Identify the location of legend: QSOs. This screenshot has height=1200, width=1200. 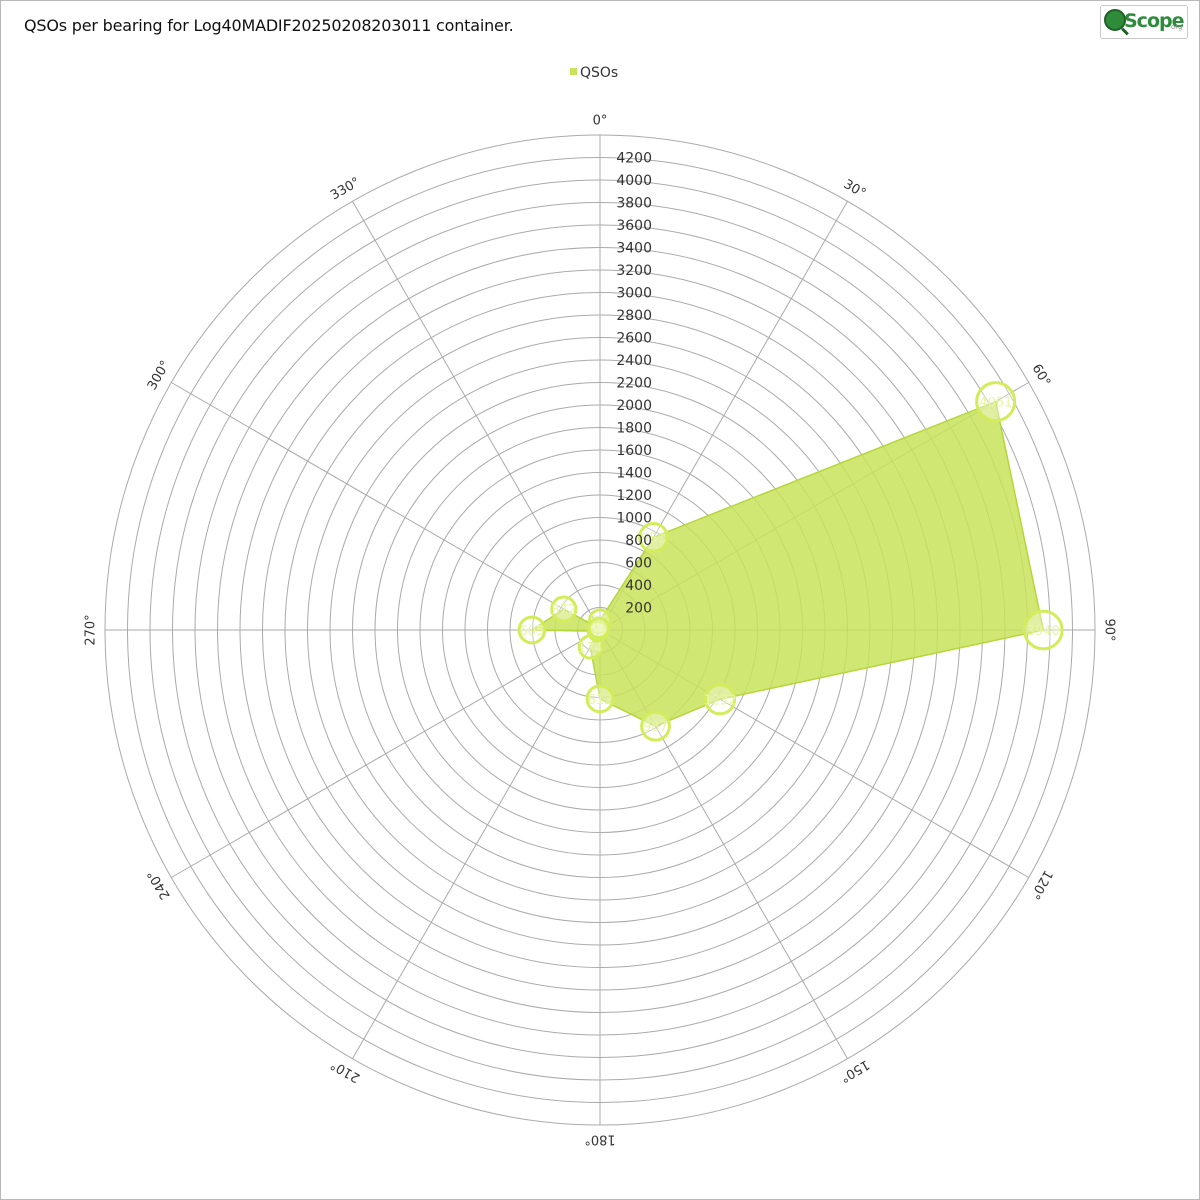
(594, 73).